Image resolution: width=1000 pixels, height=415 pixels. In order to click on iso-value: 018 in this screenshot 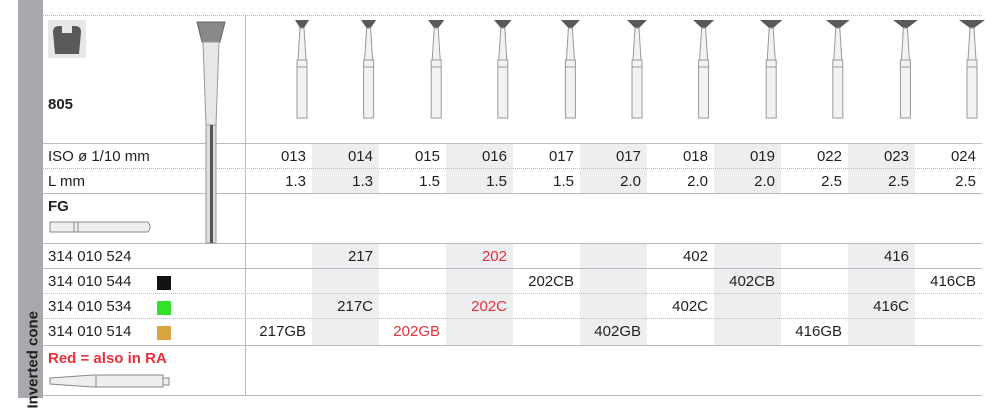, I will do `click(695, 156)`.